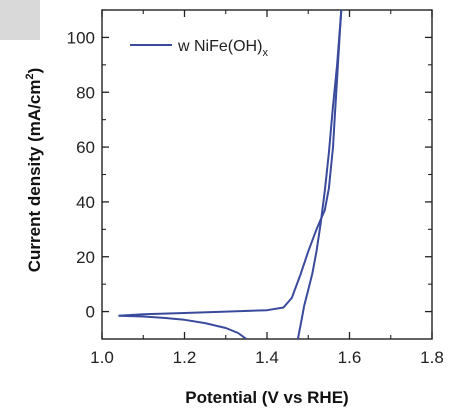 Image resolution: width=462 pixels, height=412 pixels. I want to click on legend-label-sub: x, so click(265, 53).